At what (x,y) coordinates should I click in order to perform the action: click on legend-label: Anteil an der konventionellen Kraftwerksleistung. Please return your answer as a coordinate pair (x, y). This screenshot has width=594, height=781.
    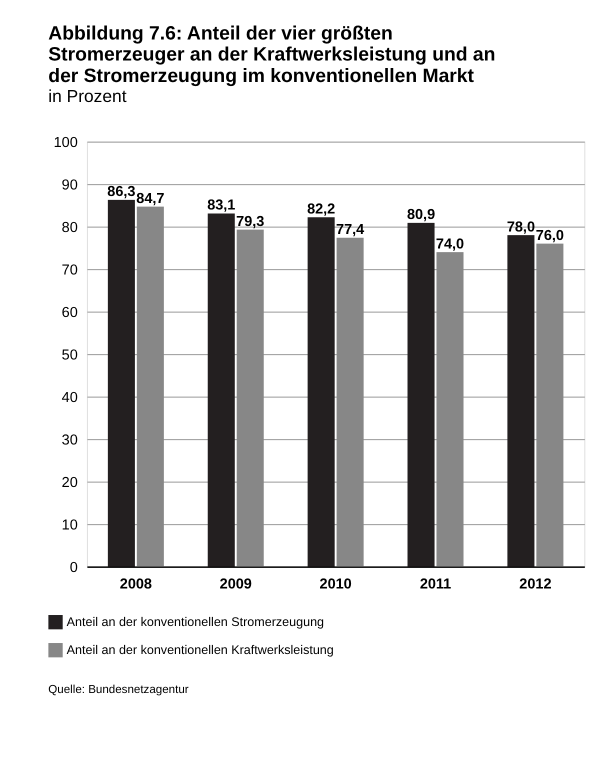
    Looking at the image, I should click on (200, 650).